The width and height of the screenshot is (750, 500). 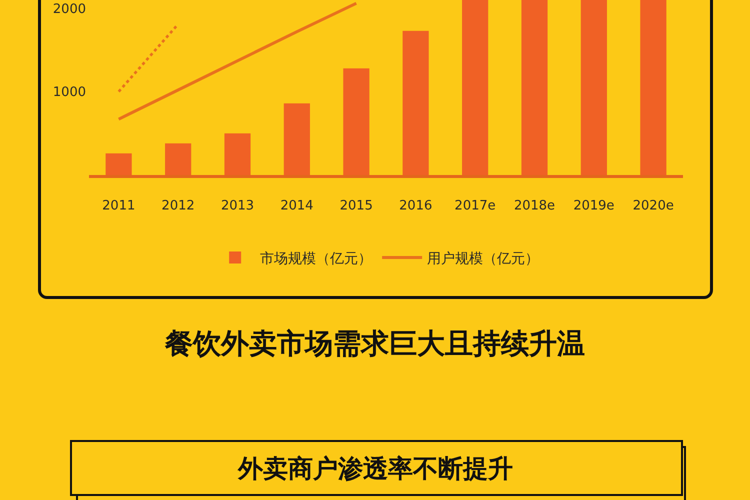 What do you see at coordinates (69, 9) in the screenshot?
I see `y-tick-label: 2000` at bounding box center [69, 9].